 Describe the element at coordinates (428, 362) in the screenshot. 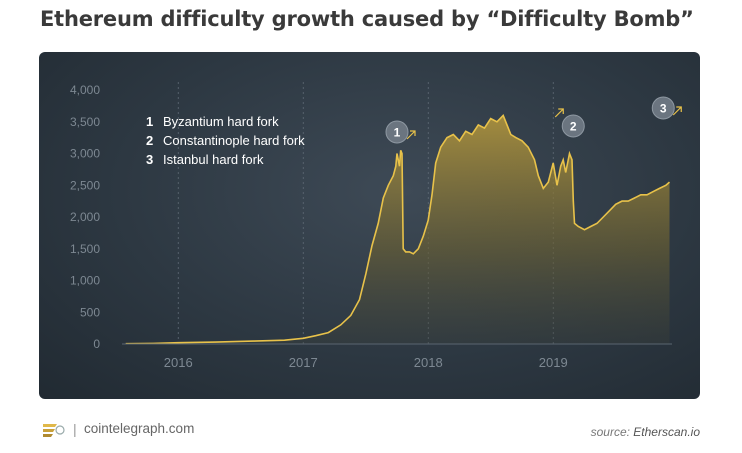

I see `x-tick-label: 2018` at that location.